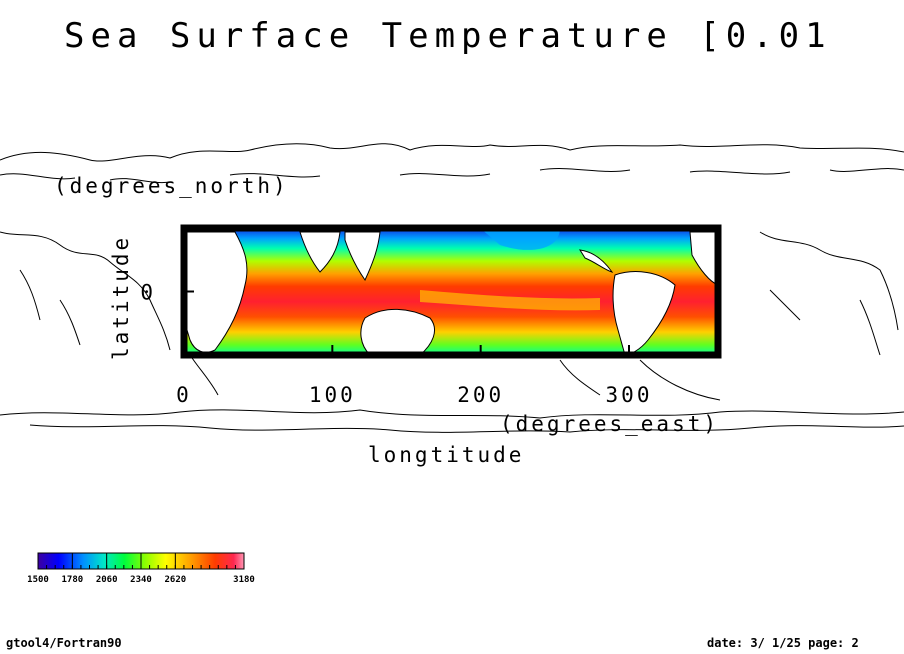 This screenshot has height=654, width=904. I want to click on x-tick-label: 300, so click(629, 395).